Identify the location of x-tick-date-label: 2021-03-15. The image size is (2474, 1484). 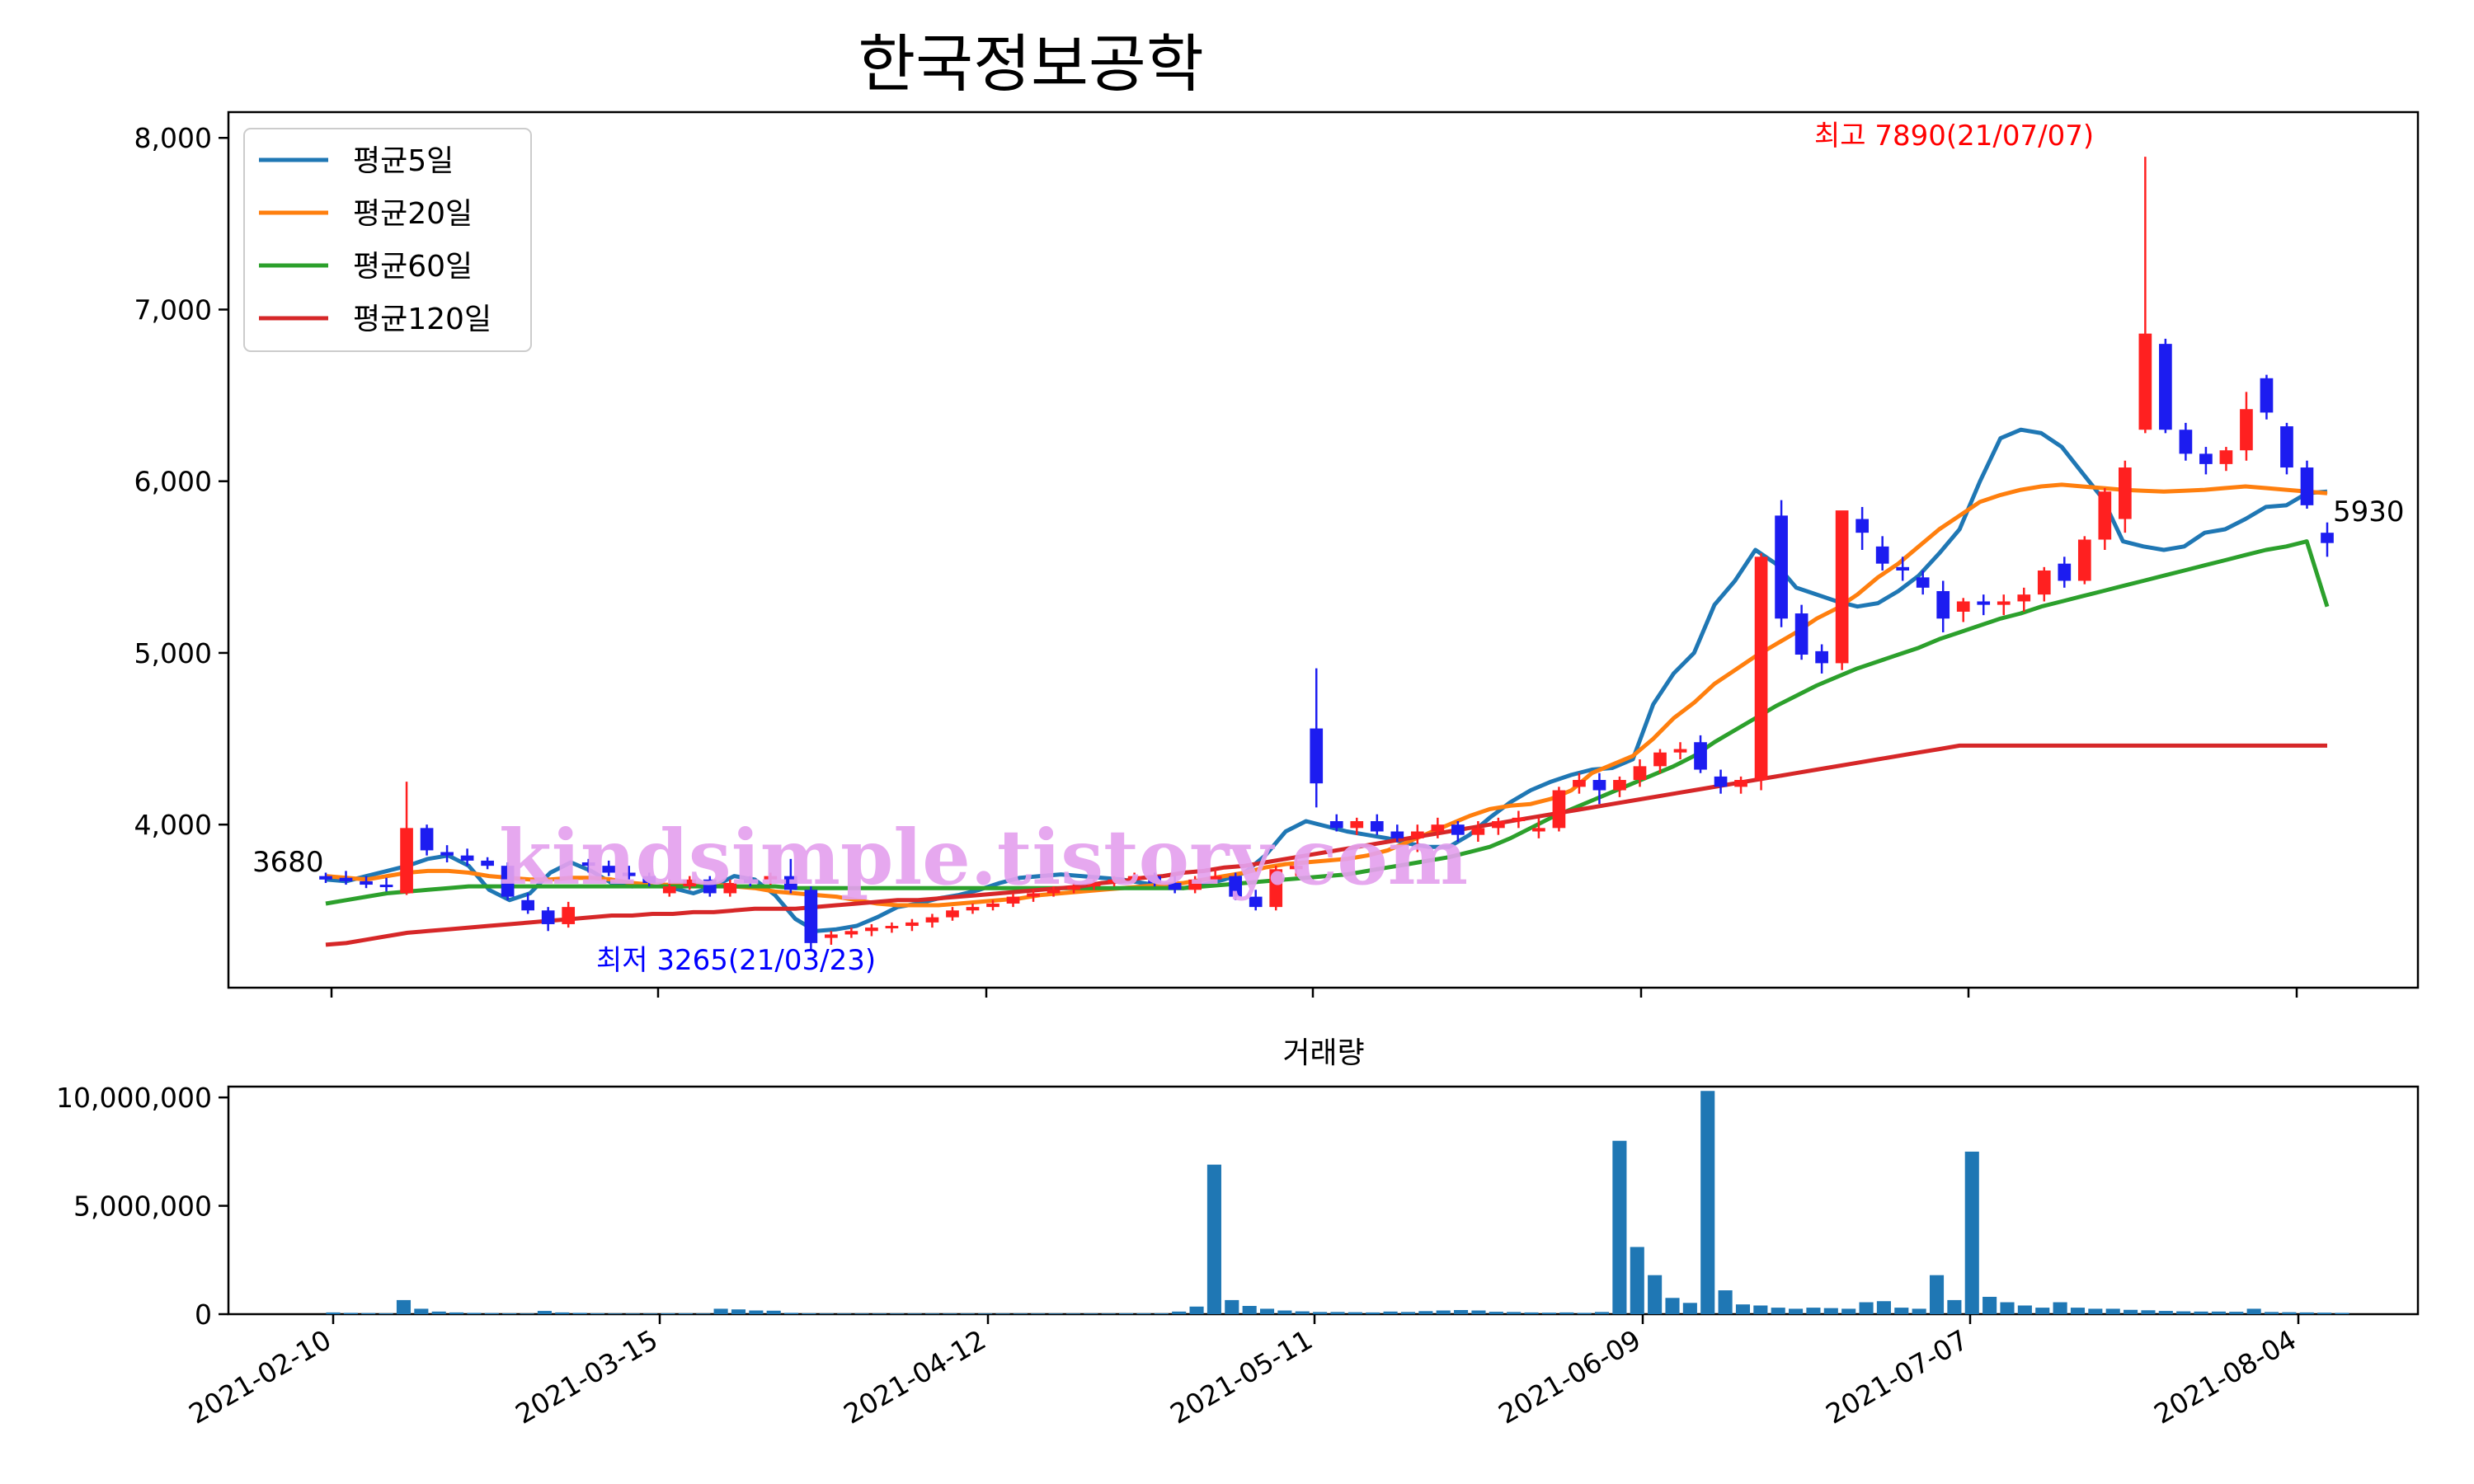
(586, 1376).